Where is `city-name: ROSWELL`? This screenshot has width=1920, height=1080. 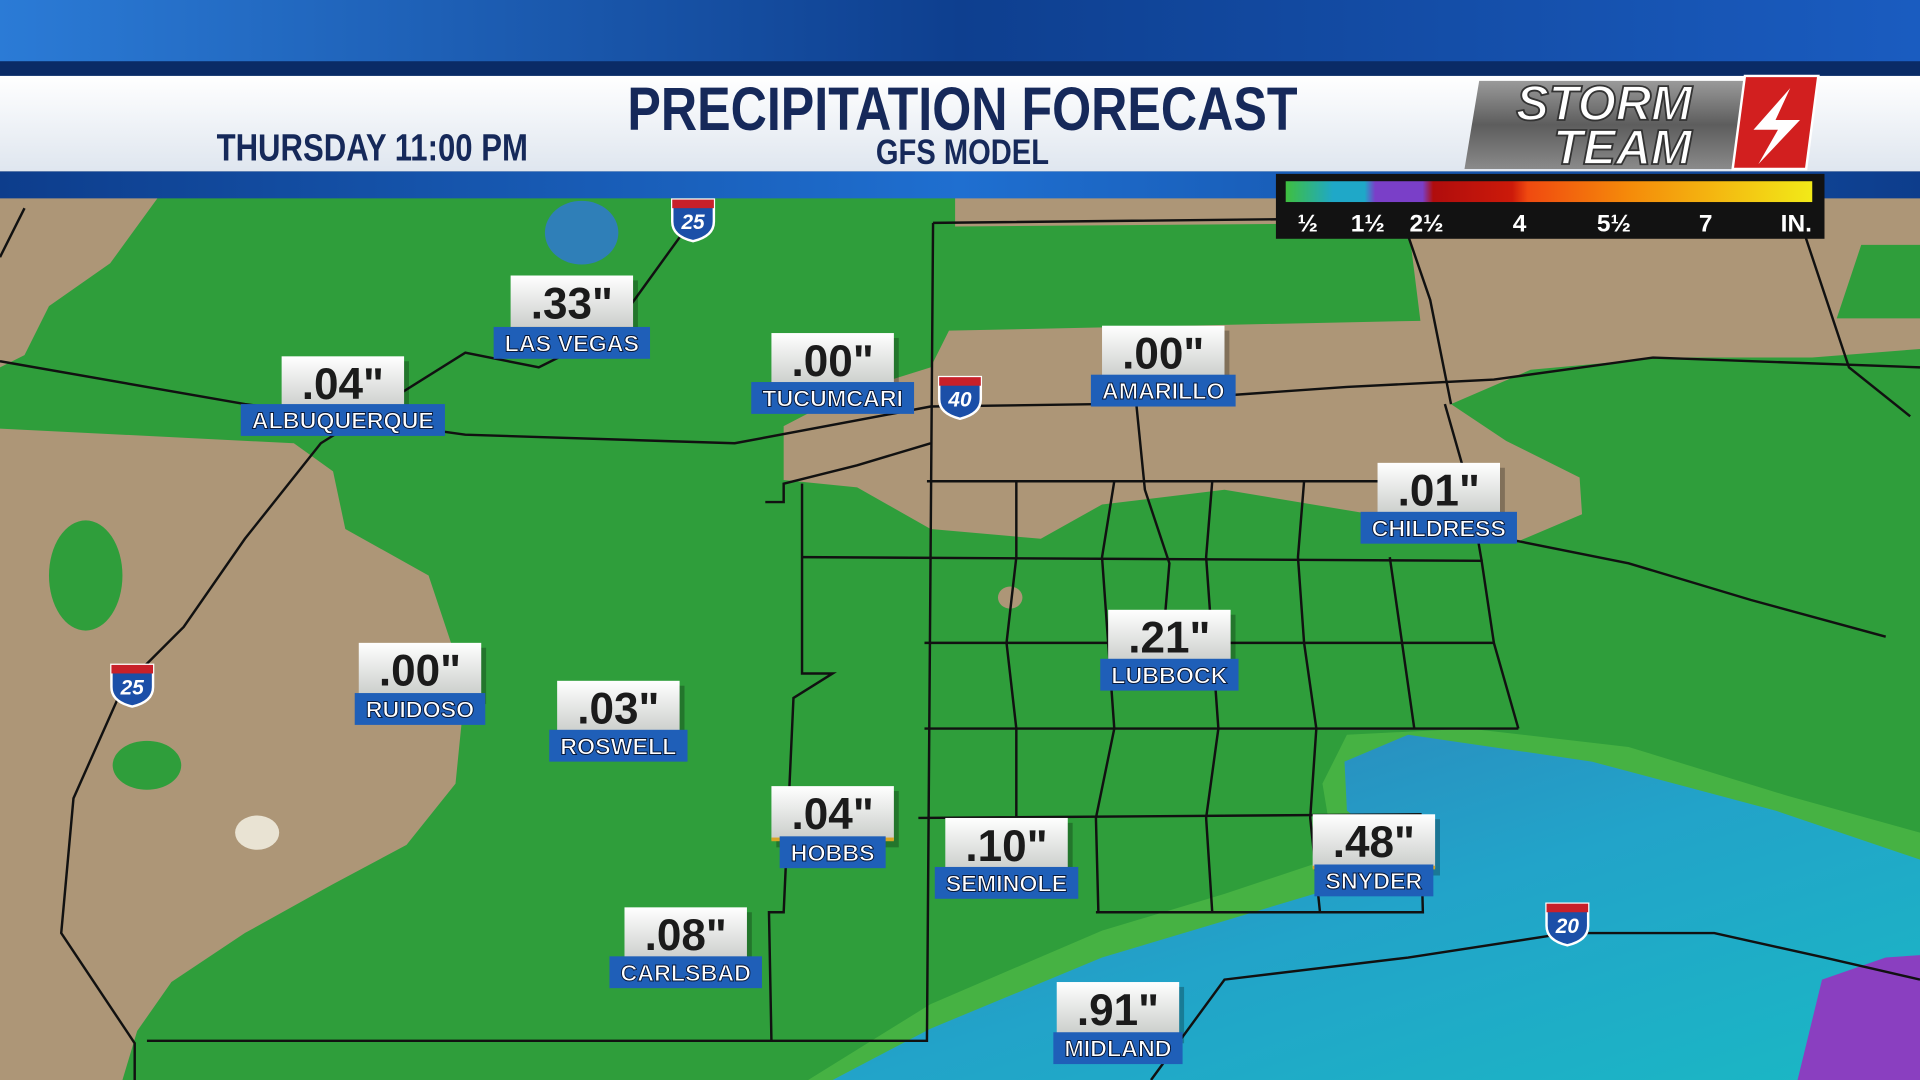
city-name: ROSWELL is located at coordinates (618, 746).